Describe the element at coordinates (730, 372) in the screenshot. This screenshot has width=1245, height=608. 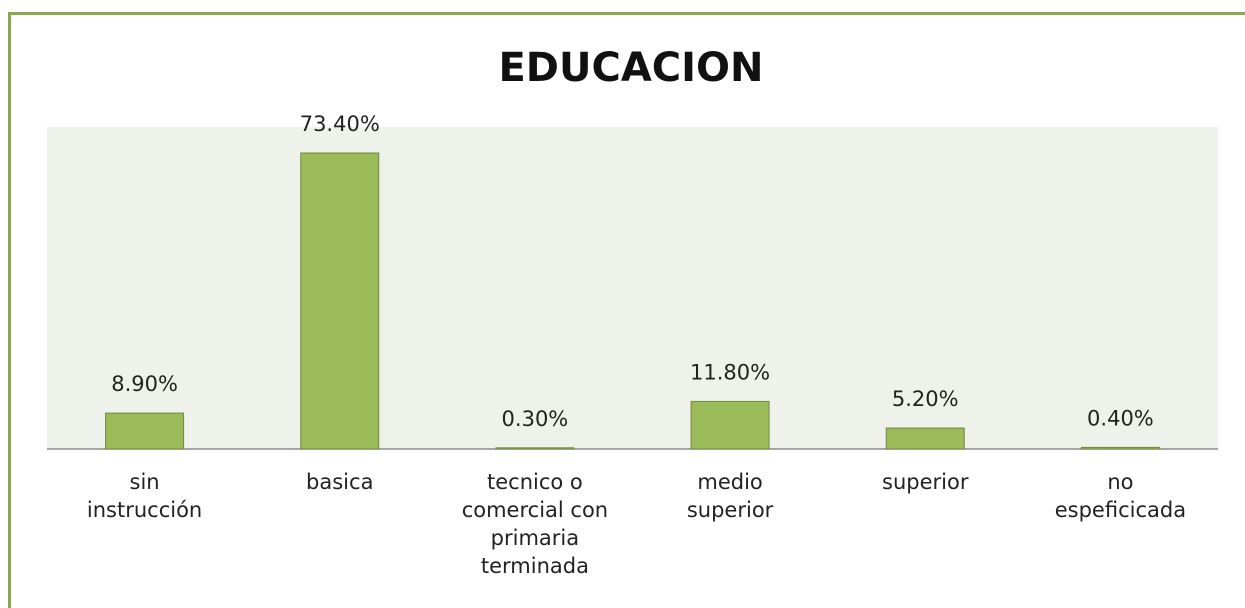
I see `data-label: 11.80%` at that location.